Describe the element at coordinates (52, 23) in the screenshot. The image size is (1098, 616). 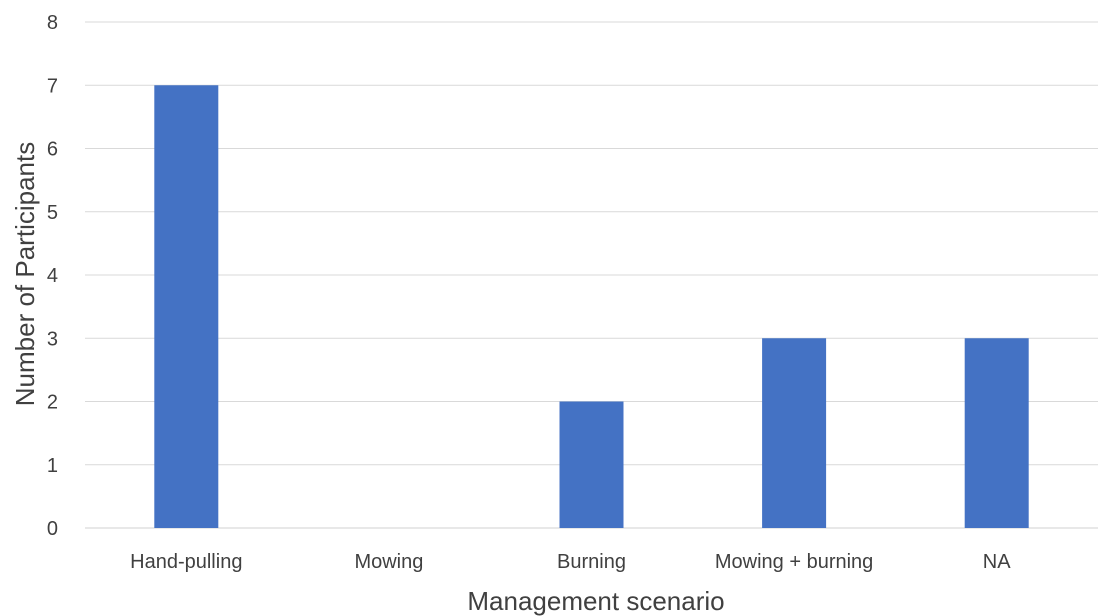
I see `y-tick-label: 8` at that location.